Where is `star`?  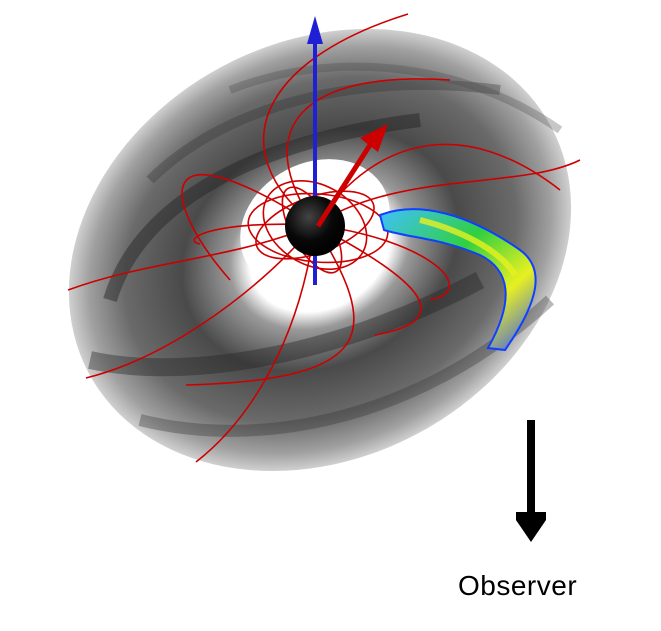 star is located at coordinates (315, 226).